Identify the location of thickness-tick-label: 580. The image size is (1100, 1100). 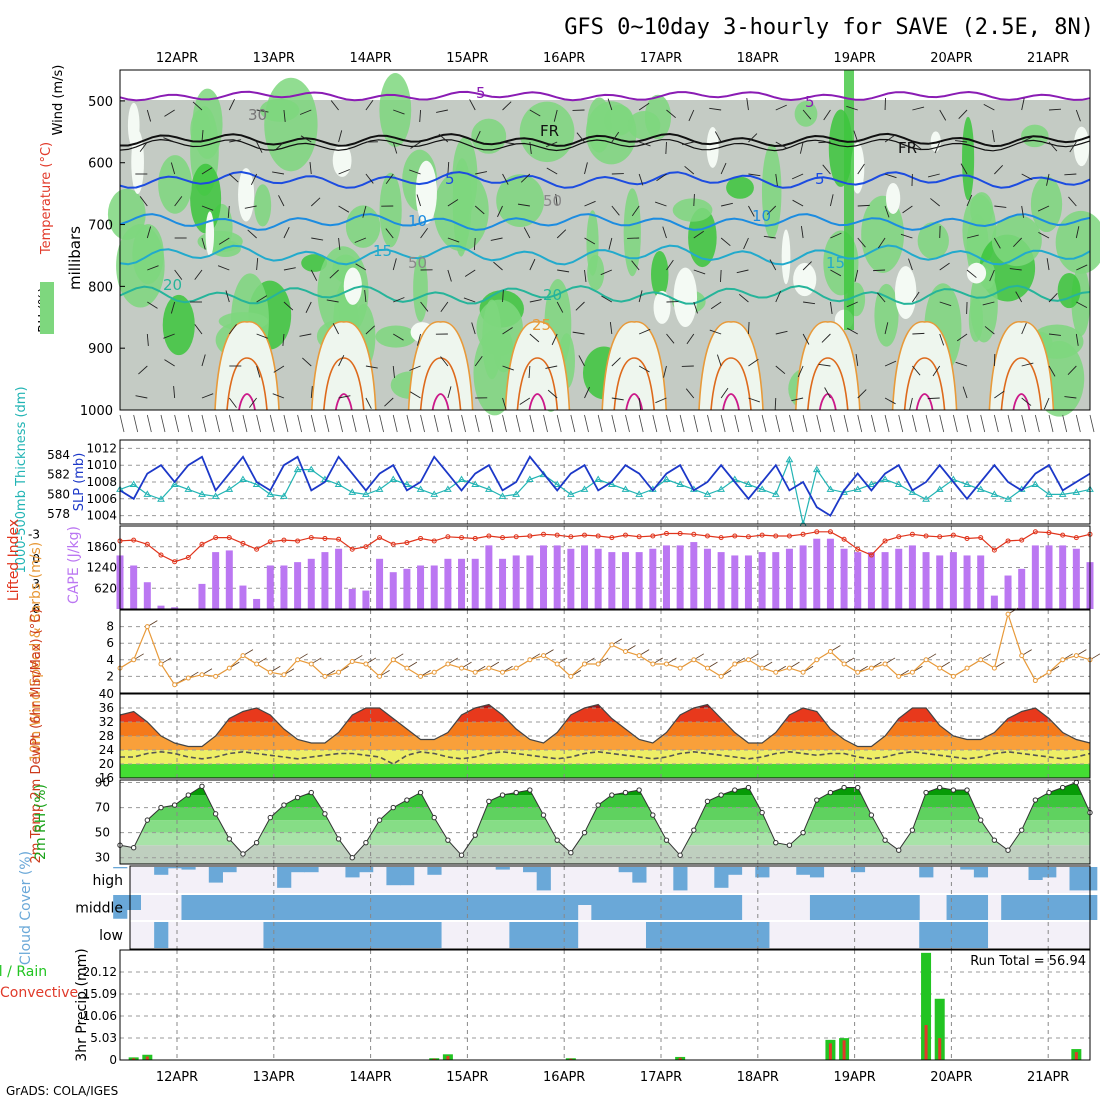
(58, 494).